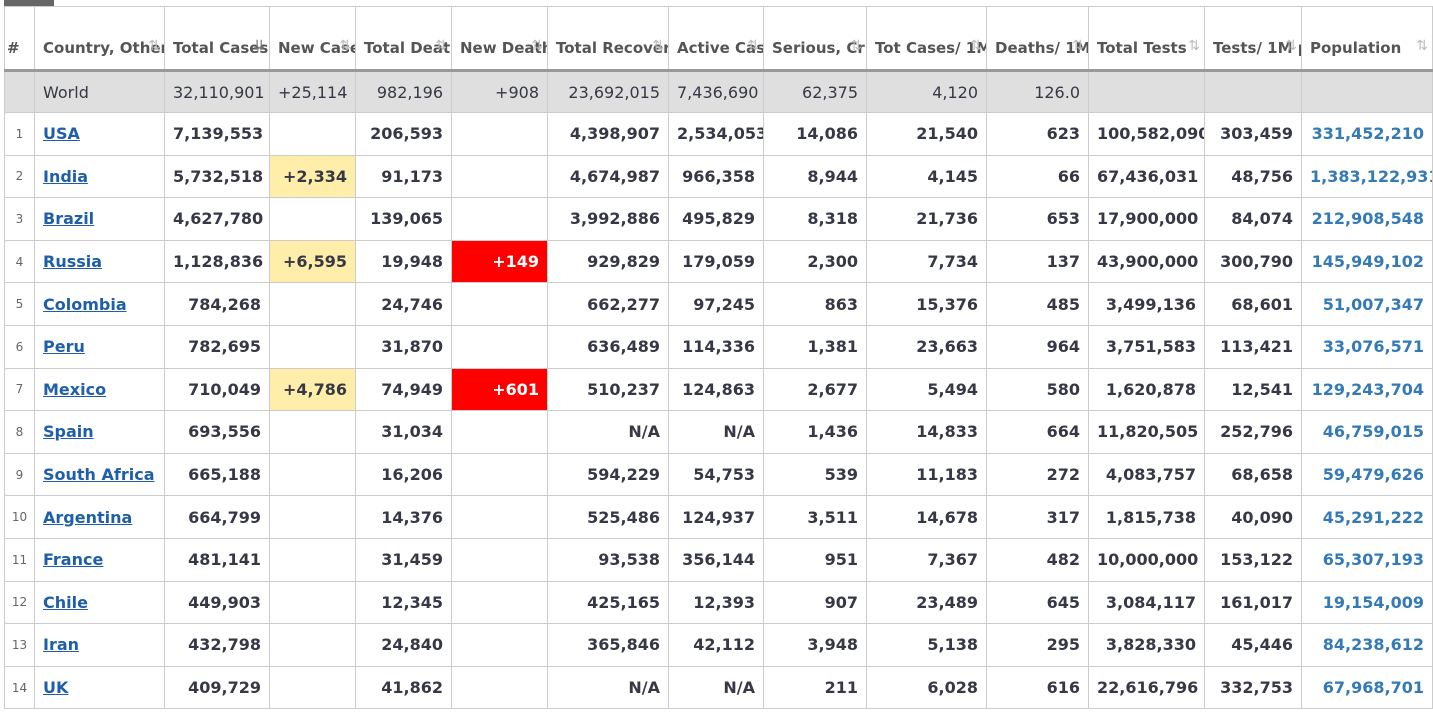 This screenshot has width=1433, height=715. Describe the element at coordinates (99, 602) in the screenshot. I see `cell-country: Chile` at that location.